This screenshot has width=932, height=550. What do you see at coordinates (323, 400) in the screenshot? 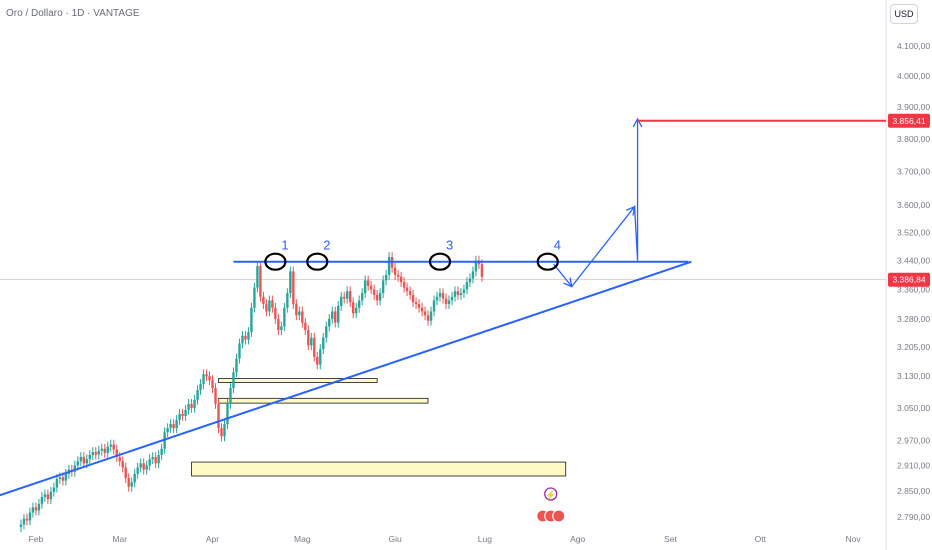
I see `support-zone` at bounding box center [323, 400].